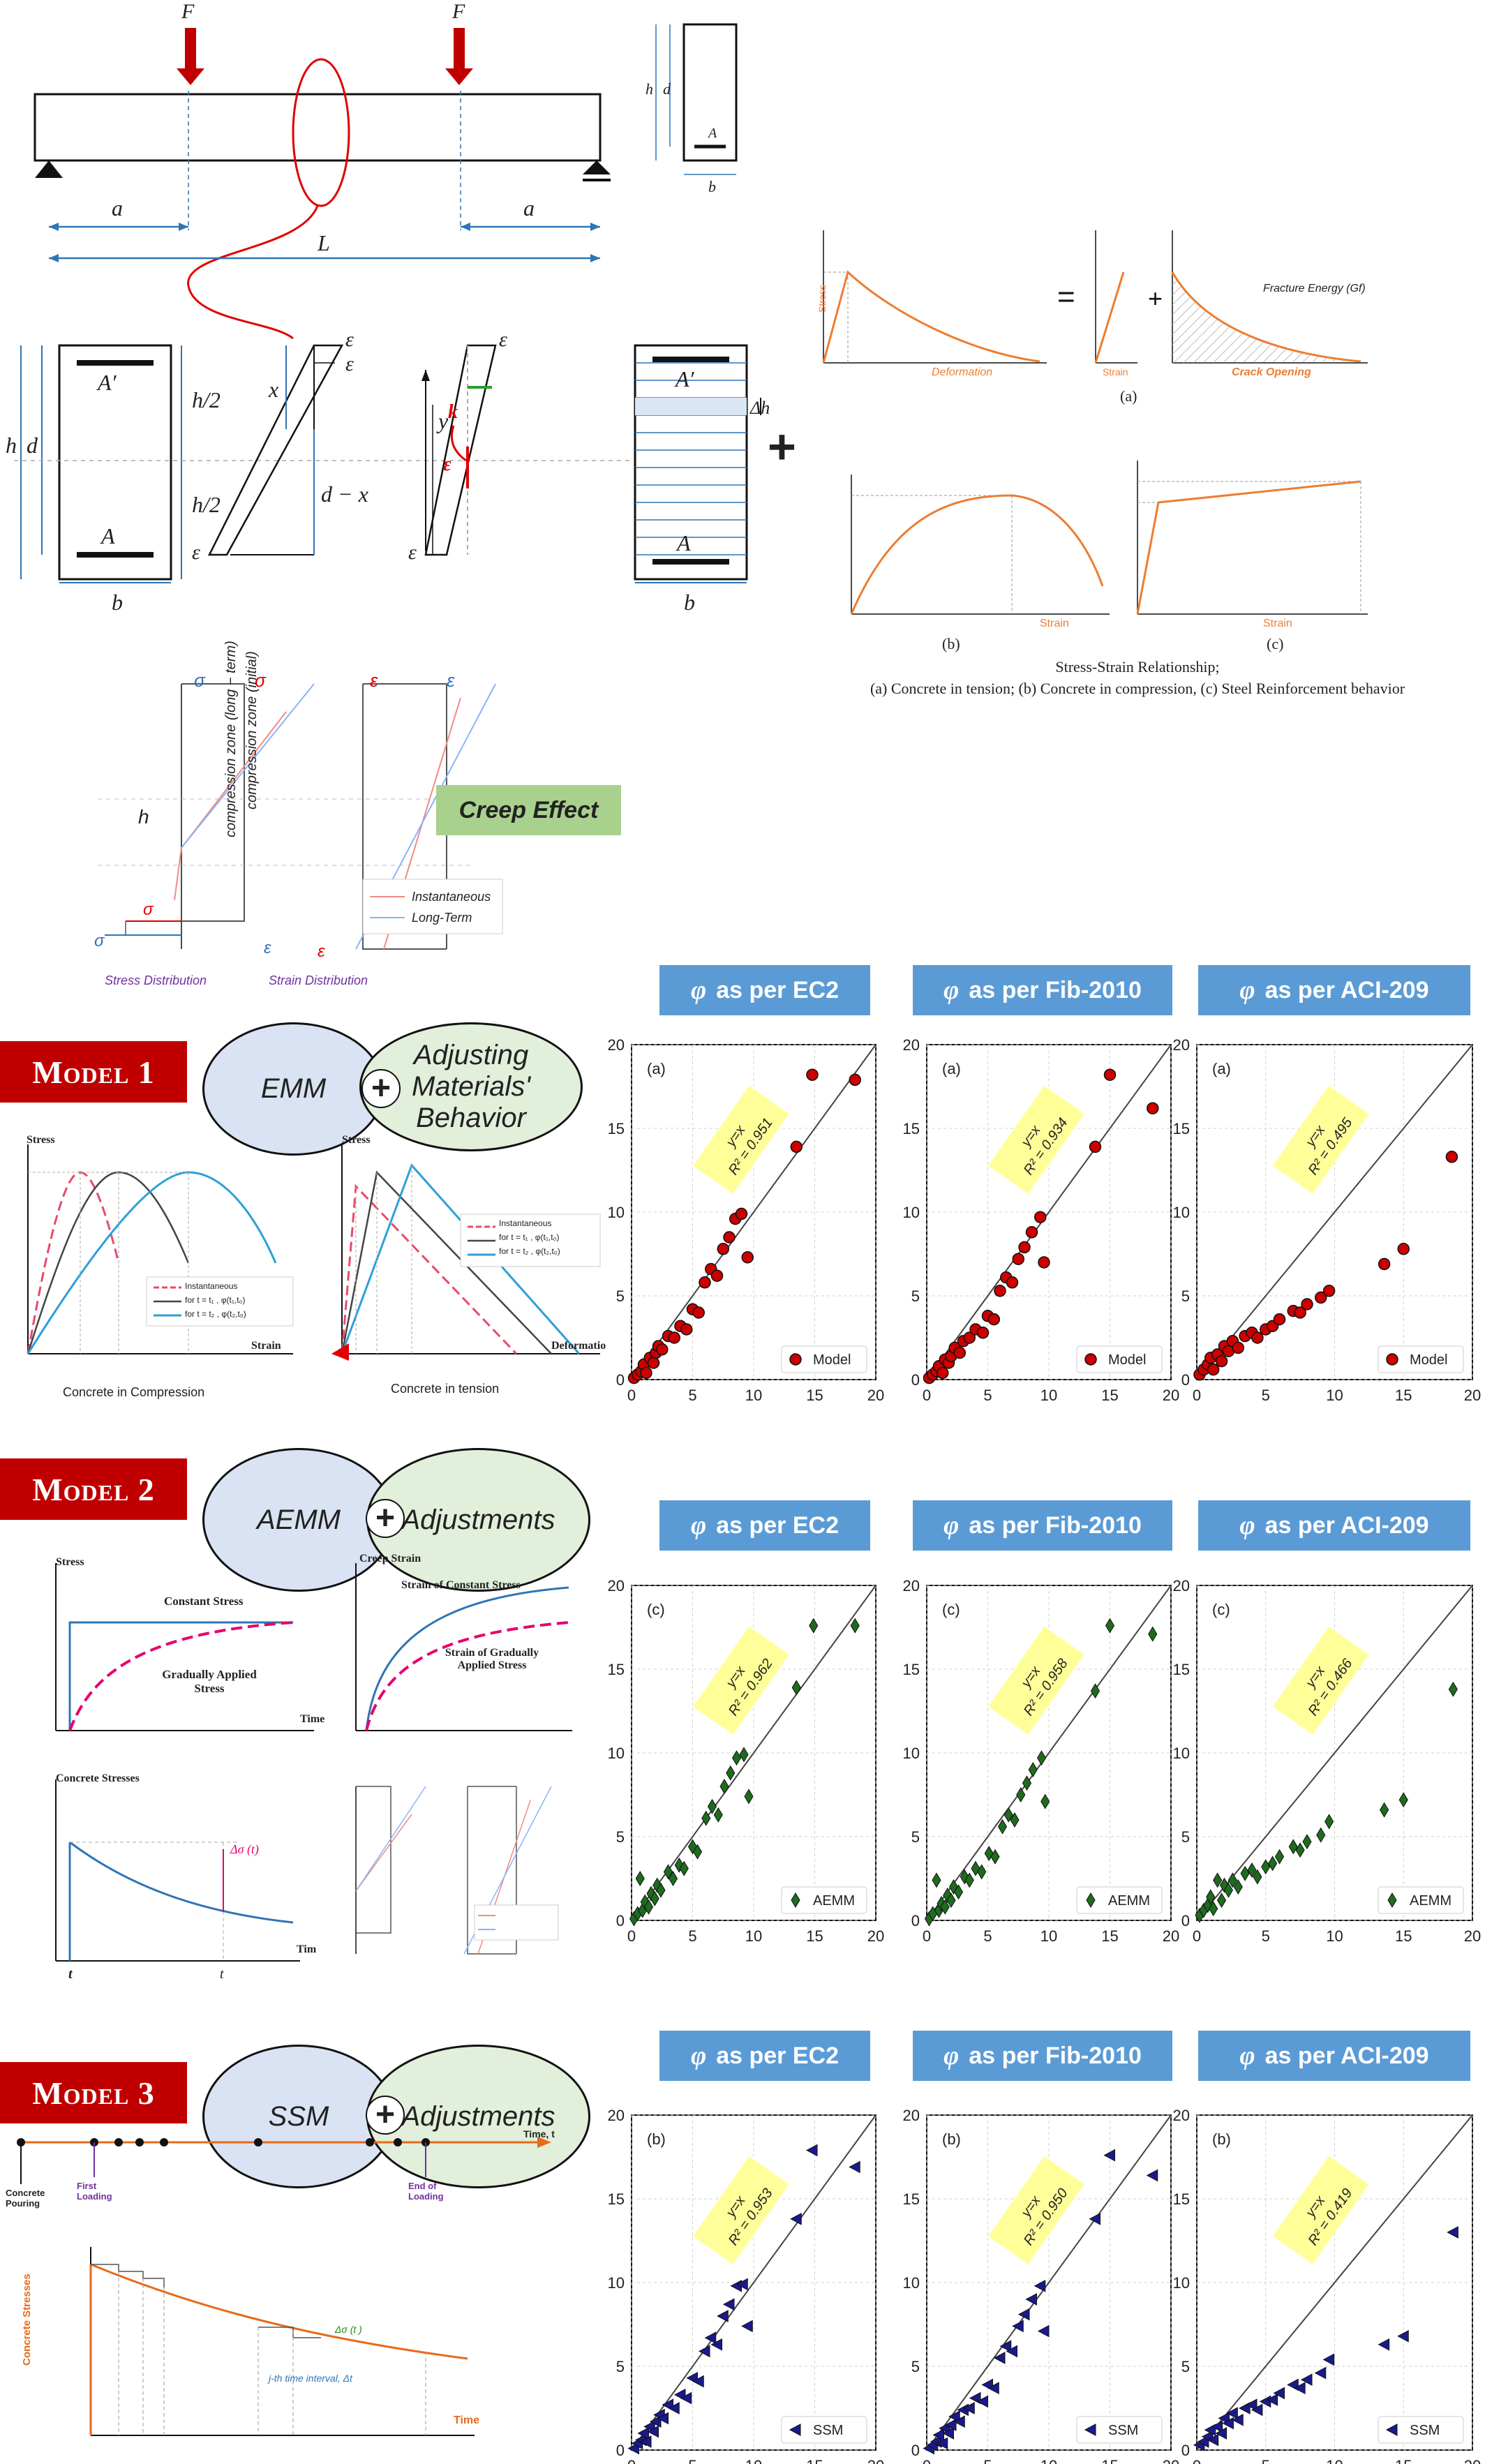 Image resolution: width=1485 pixels, height=2464 pixels. I want to click on mat-label-b: (b), so click(951, 643).